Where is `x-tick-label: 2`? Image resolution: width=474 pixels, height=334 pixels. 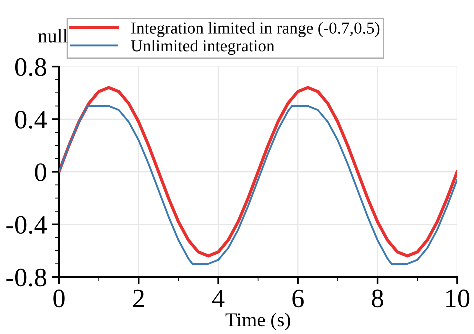 x-tick-label: 2 is located at coordinates (138, 299).